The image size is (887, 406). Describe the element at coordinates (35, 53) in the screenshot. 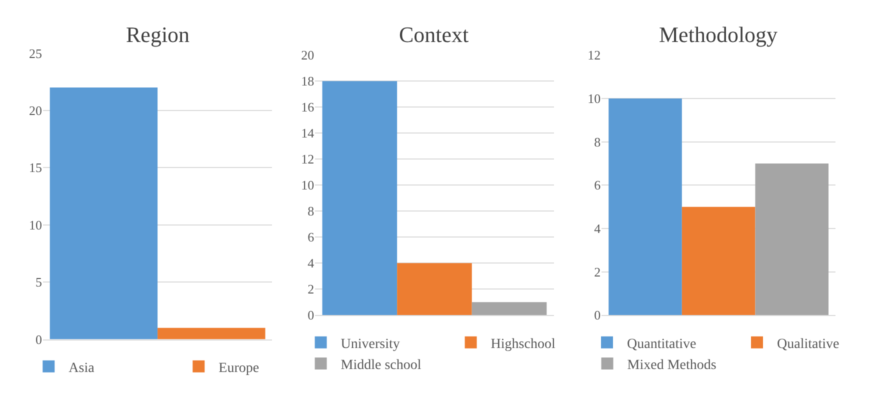

I see `y-tick-label: 25` at that location.